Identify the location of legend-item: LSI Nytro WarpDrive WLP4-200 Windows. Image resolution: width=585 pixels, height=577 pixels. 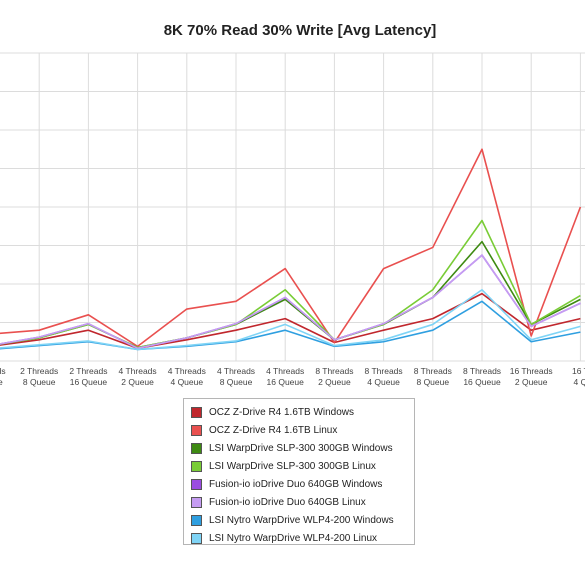
(302, 520).